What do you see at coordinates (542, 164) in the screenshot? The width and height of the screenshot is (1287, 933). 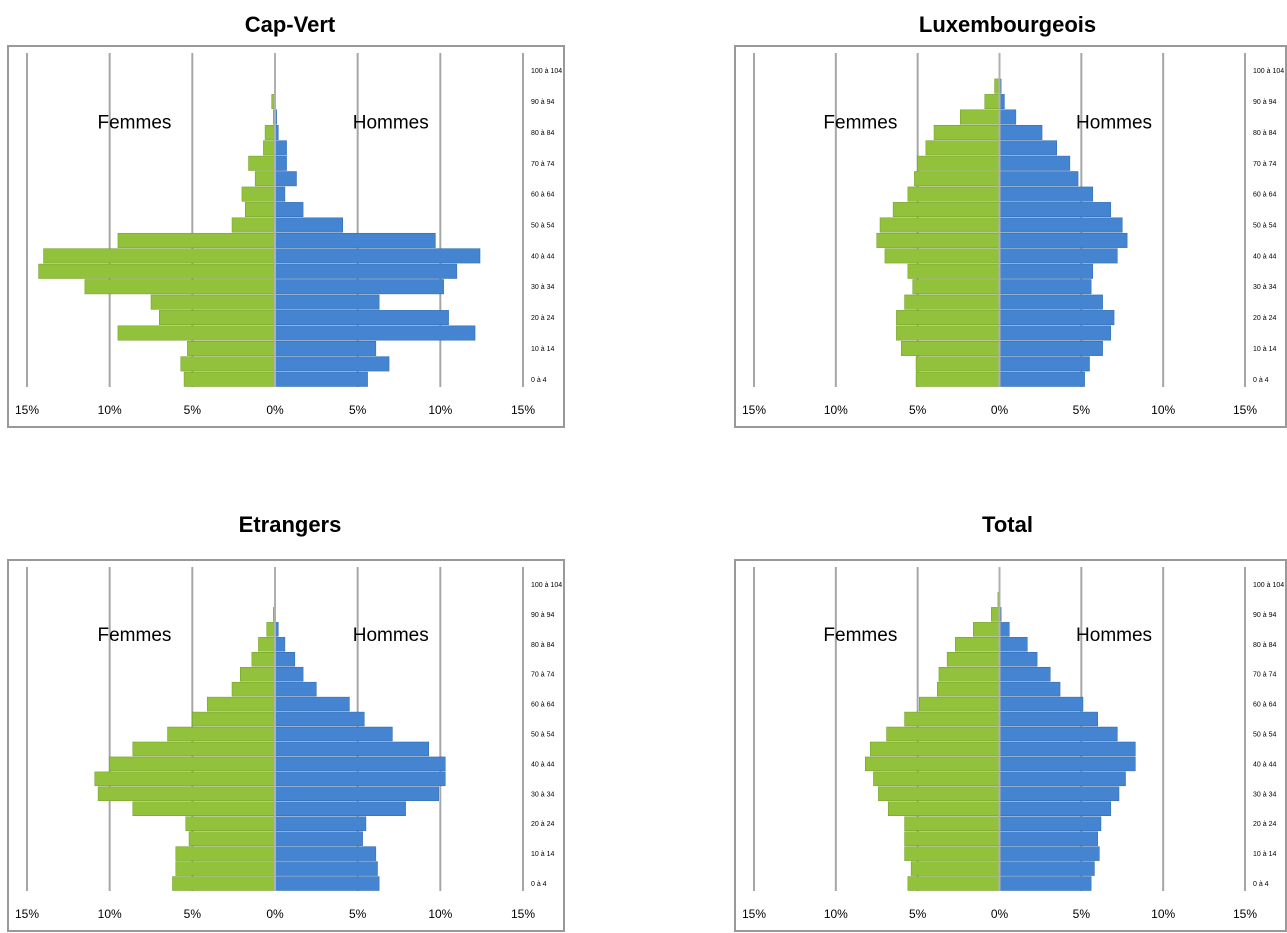 I see `y-tick-label: 70 à 74` at bounding box center [542, 164].